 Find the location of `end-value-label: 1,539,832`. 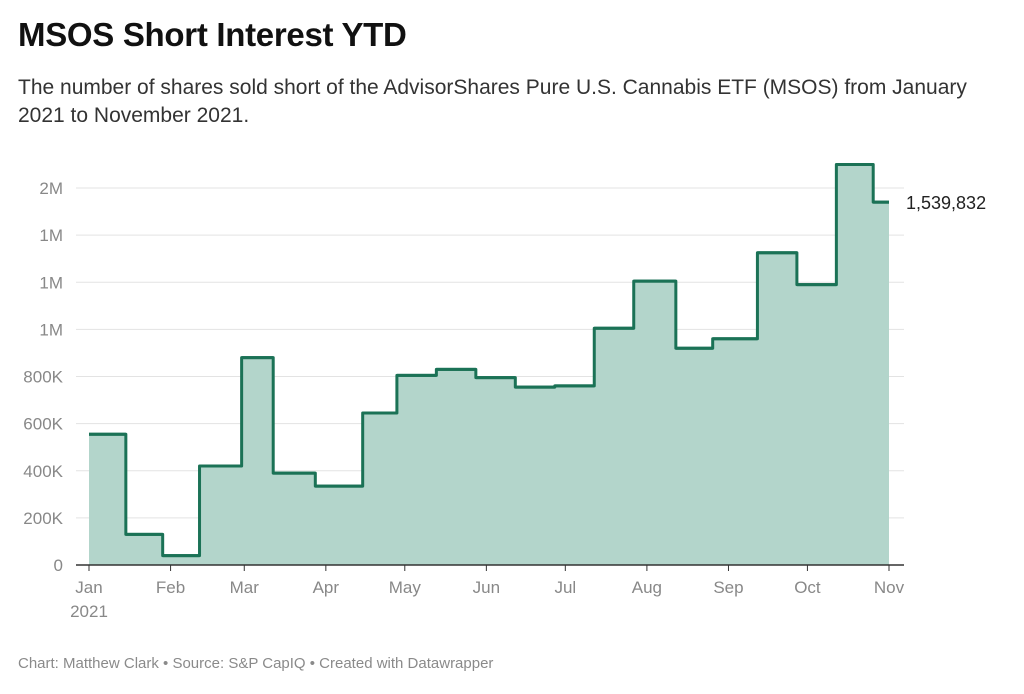

end-value-label: 1,539,832 is located at coordinates (946, 203).